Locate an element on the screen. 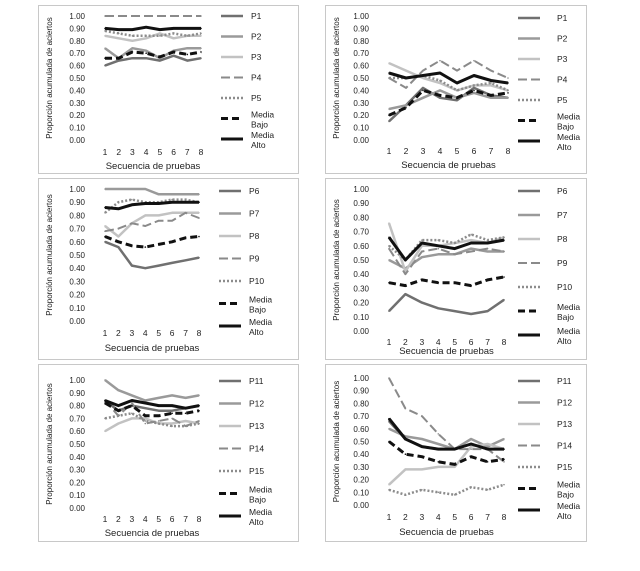 The image size is (640, 571). y-tick-label: 0.10 is located at coordinates (361, 492).